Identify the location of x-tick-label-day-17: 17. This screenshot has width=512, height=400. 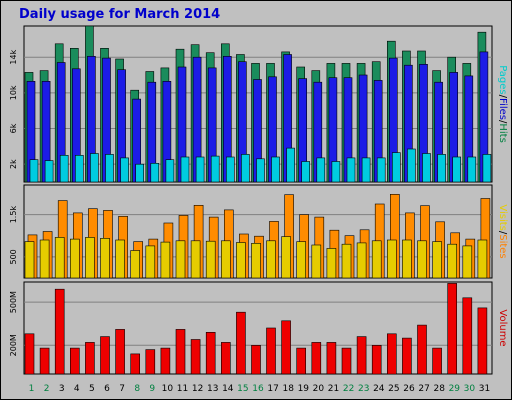
(272, 389).